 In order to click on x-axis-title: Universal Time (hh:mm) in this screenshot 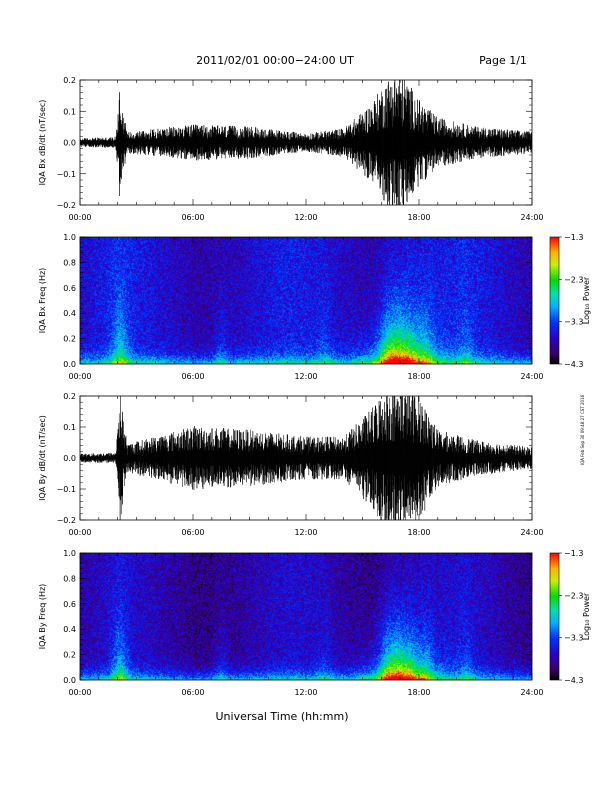, I will do `click(282, 716)`.